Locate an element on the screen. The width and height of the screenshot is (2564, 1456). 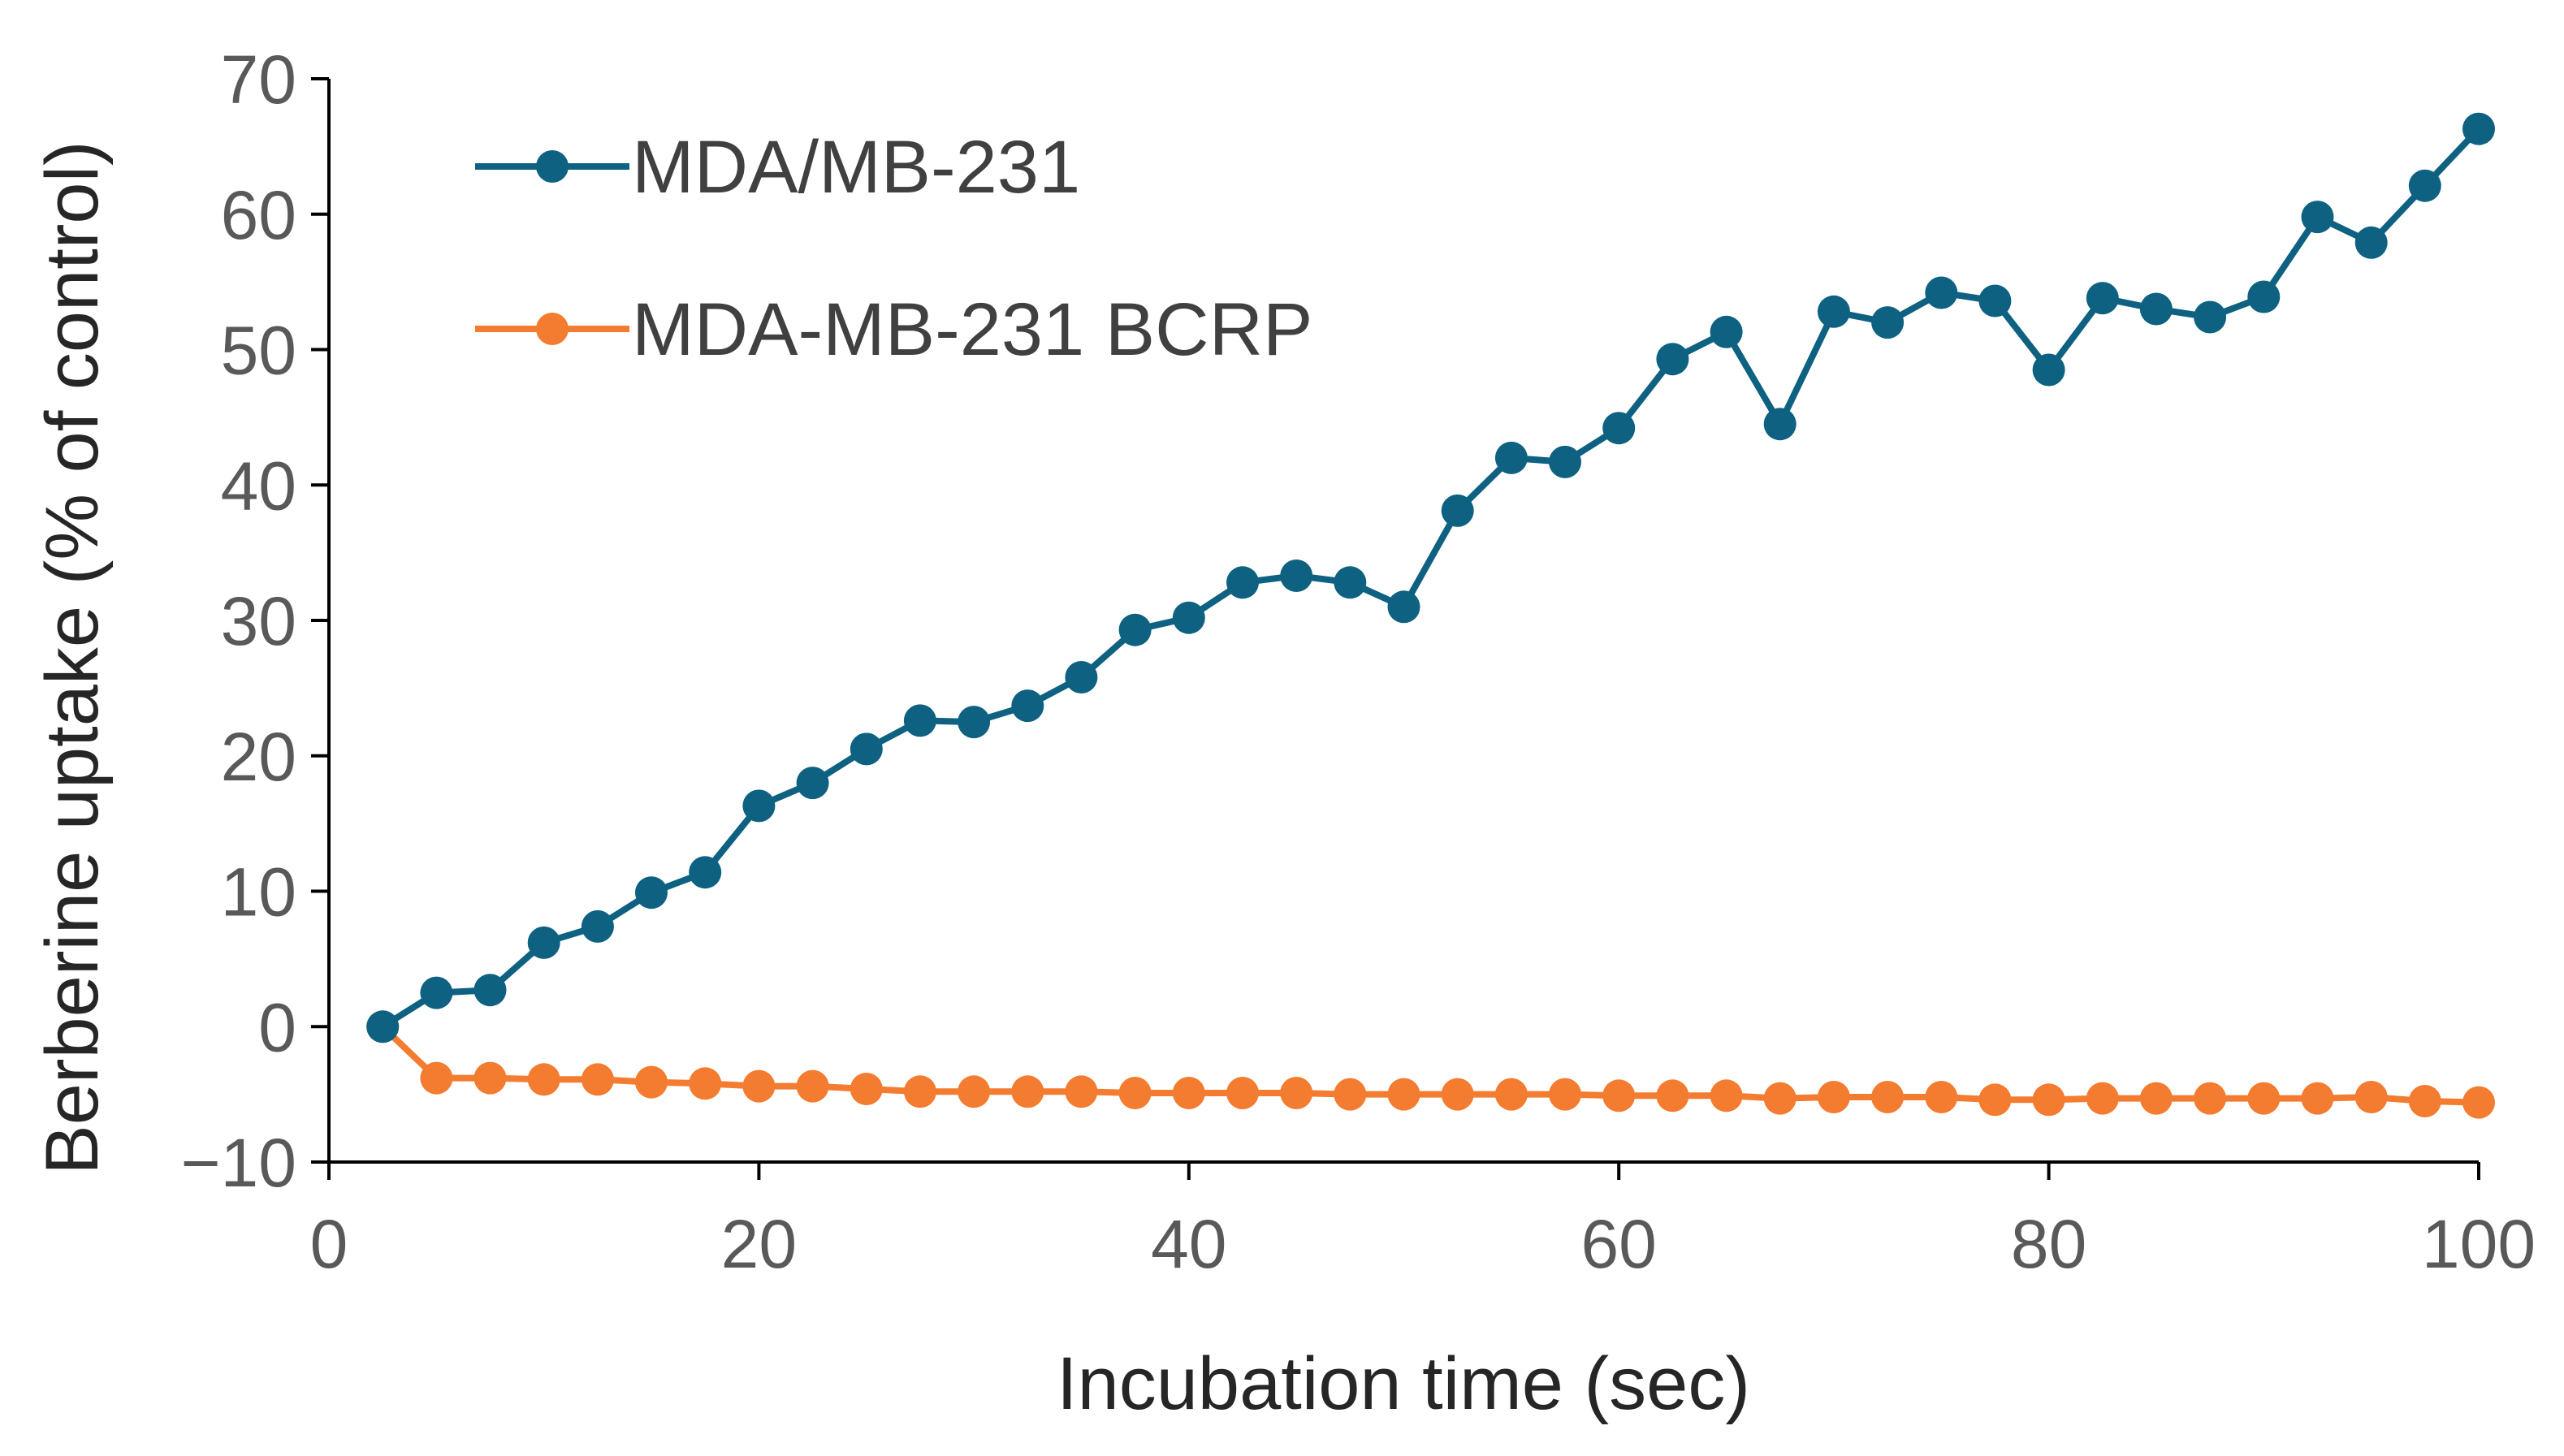
y-tick-label: 10 is located at coordinates (258, 892).